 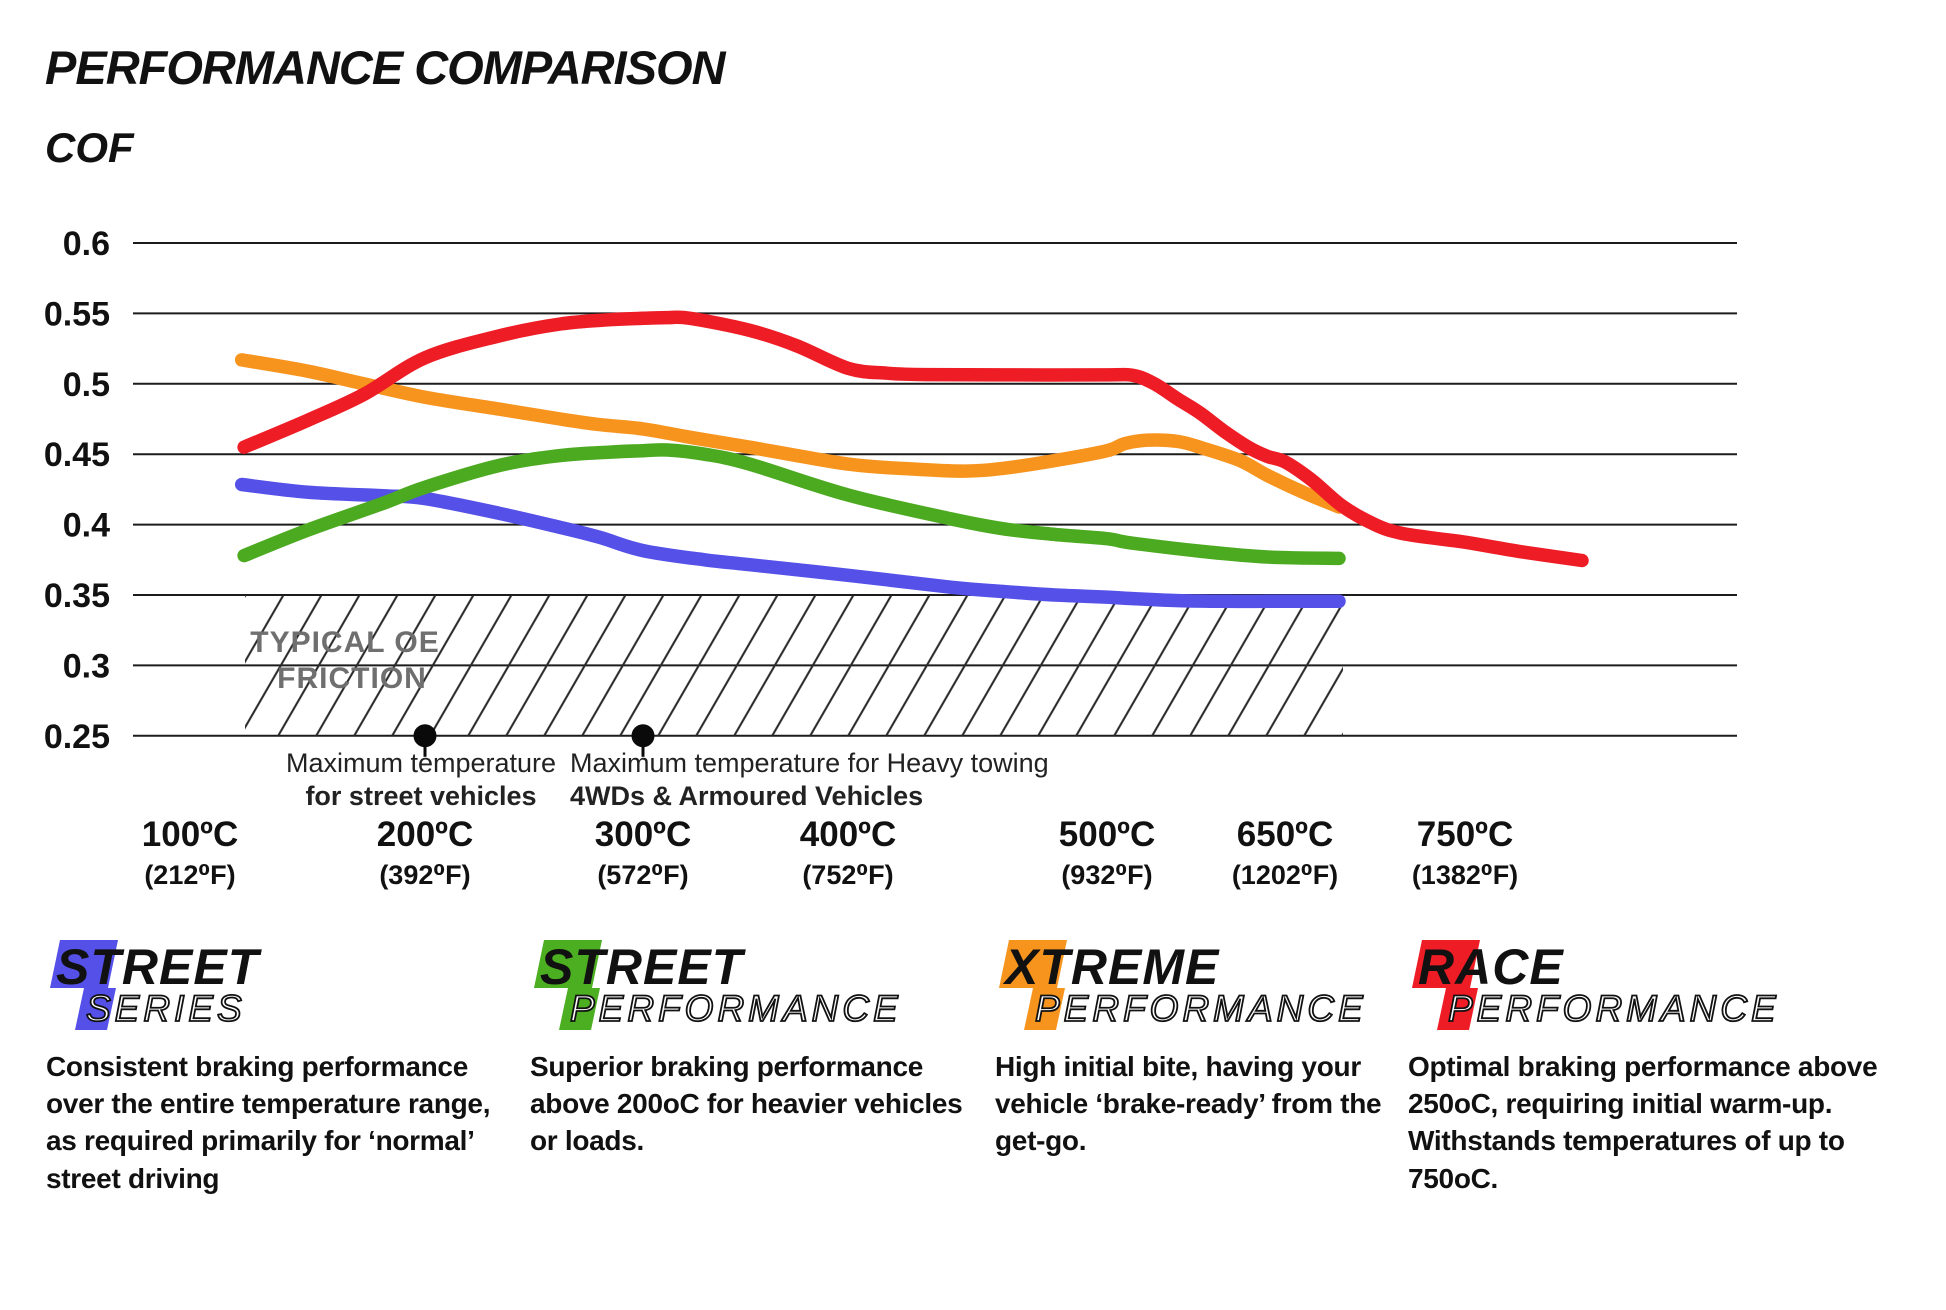 I want to click on y-tick-label: 0.4, so click(x=86, y=526).